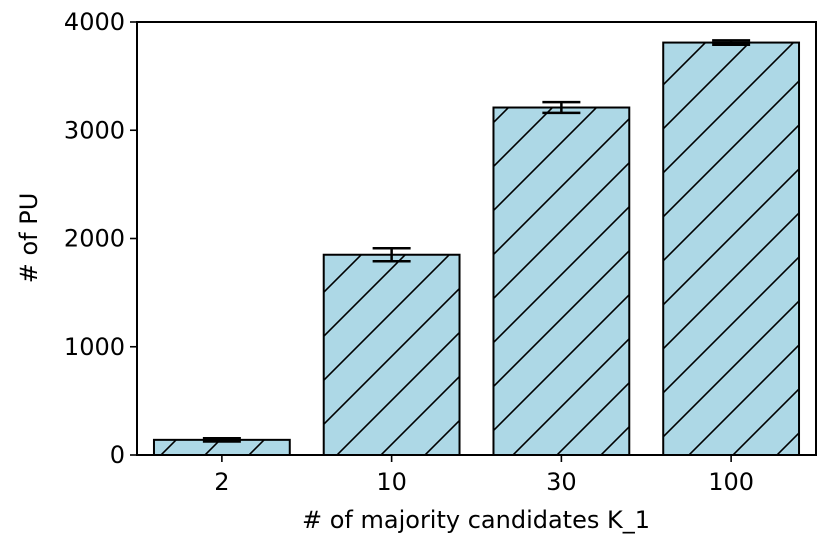 The height and width of the screenshot is (548, 831). What do you see at coordinates (731, 482) in the screenshot?
I see `x-tick-label-100: 100` at bounding box center [731, 482].